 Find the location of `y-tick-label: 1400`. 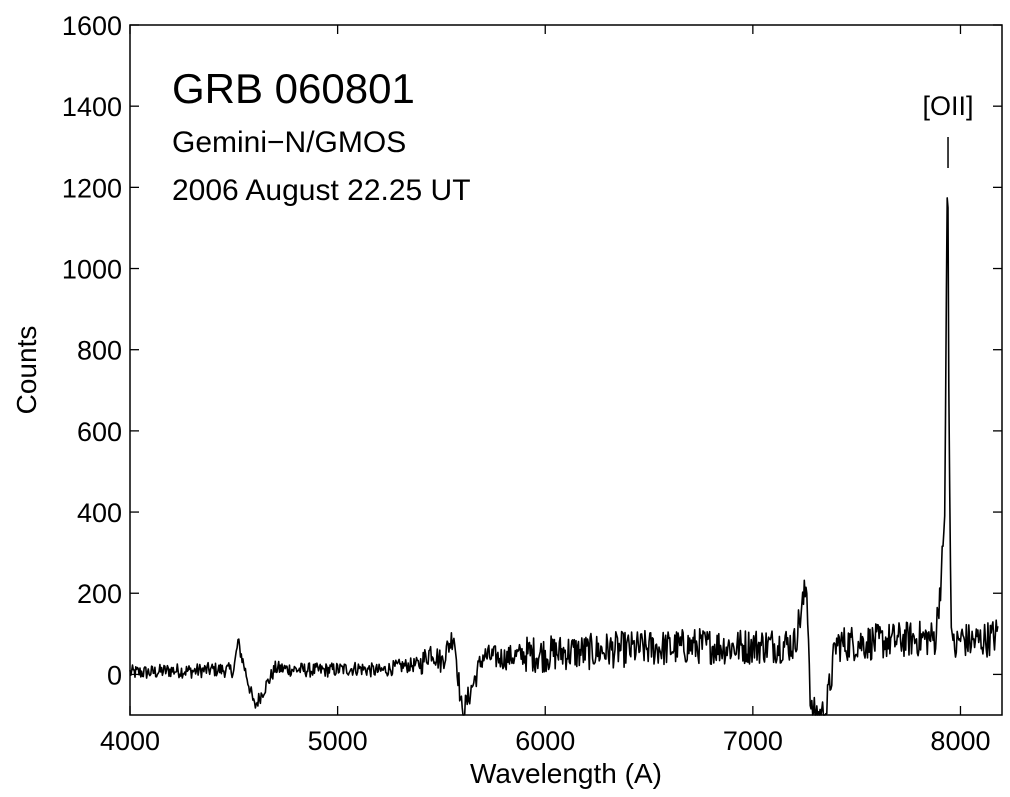

y-tick-label: 1400 is located at coordinates (92, 107).